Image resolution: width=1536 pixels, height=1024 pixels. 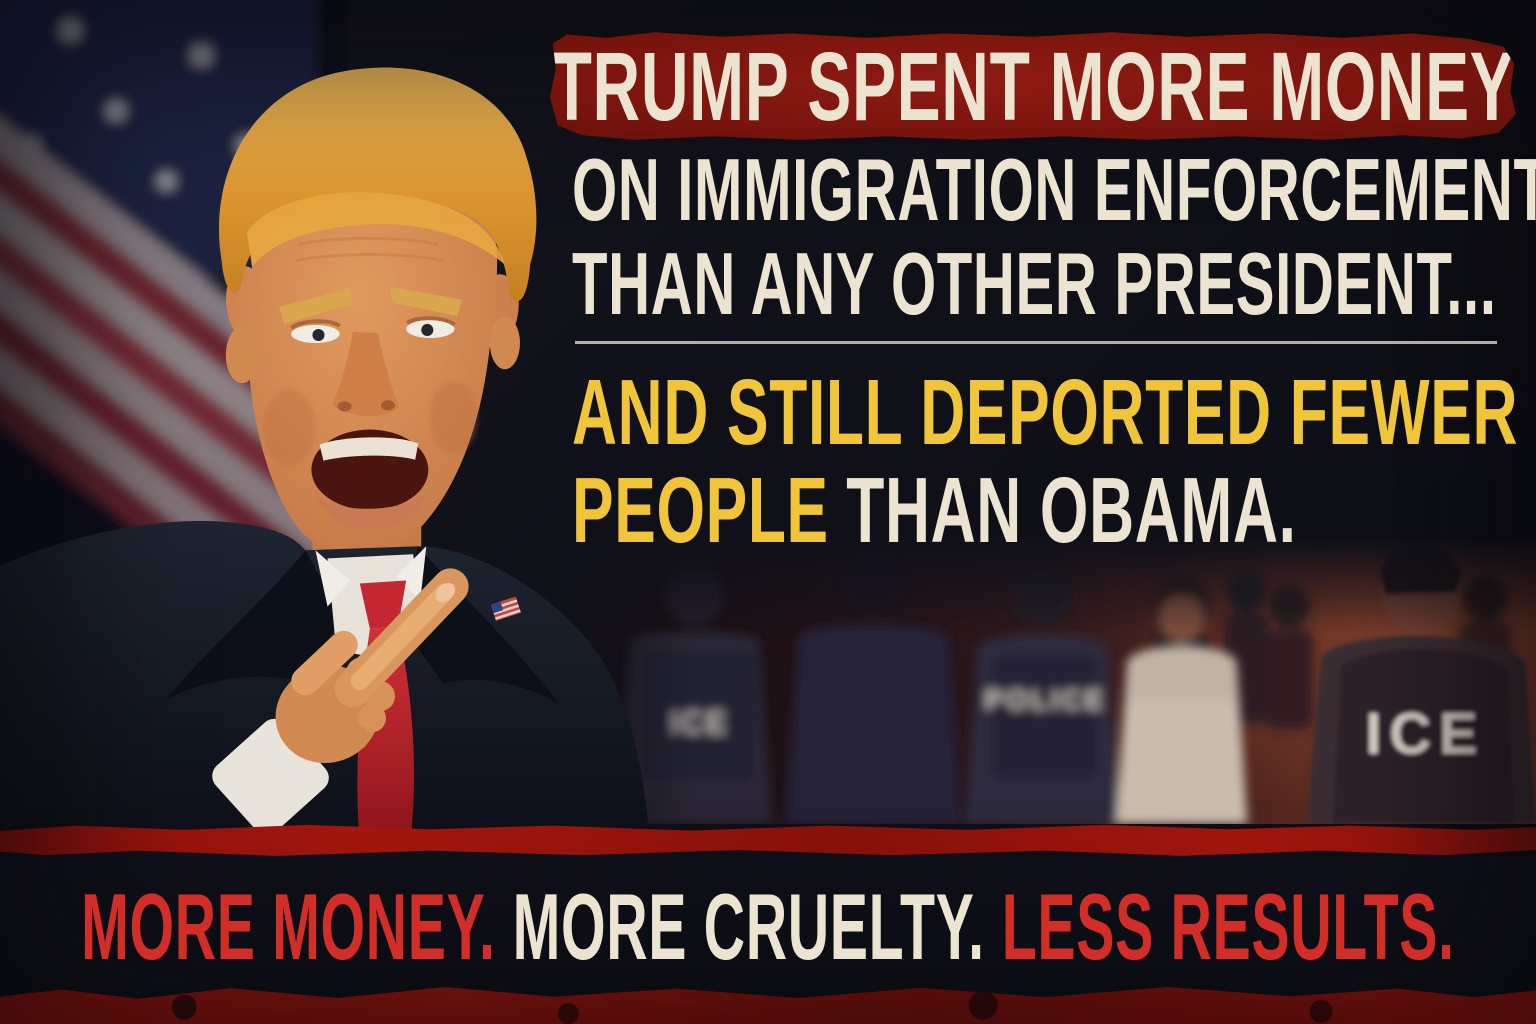 I want to click on punchline-line-2: PEOPLE THAN OBAMA., so click(x=1054, y=510).